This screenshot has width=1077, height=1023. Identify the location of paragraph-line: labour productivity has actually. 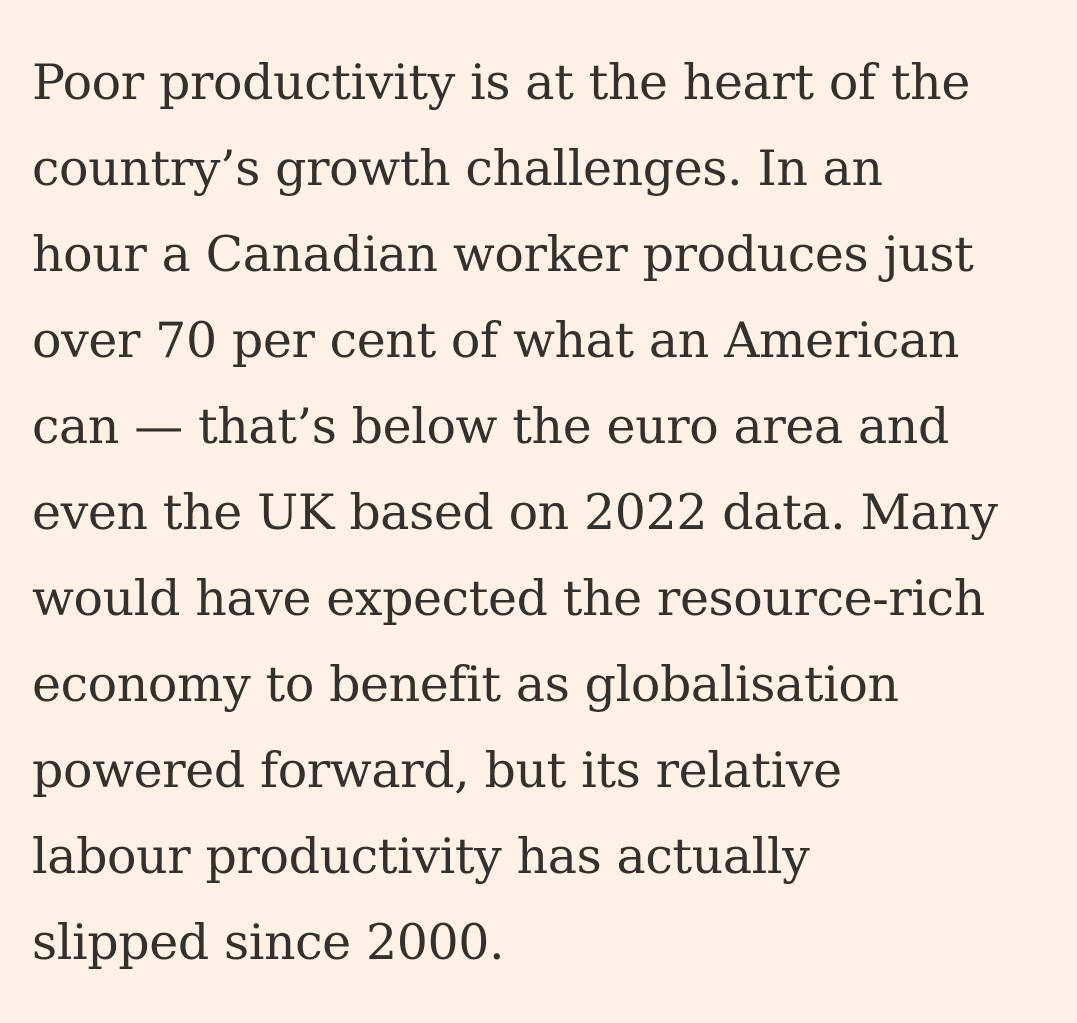
(421, 856).